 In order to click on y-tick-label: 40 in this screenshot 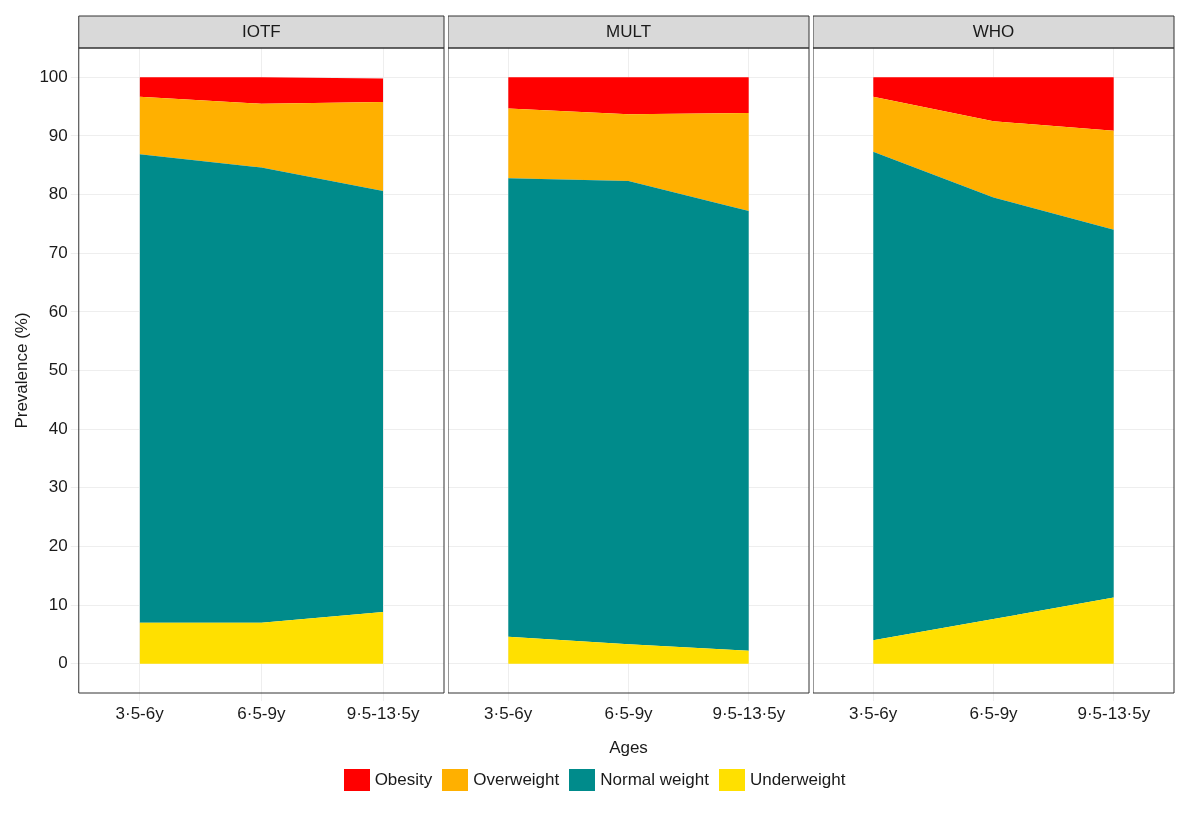, I will do `click(58, 428)`.